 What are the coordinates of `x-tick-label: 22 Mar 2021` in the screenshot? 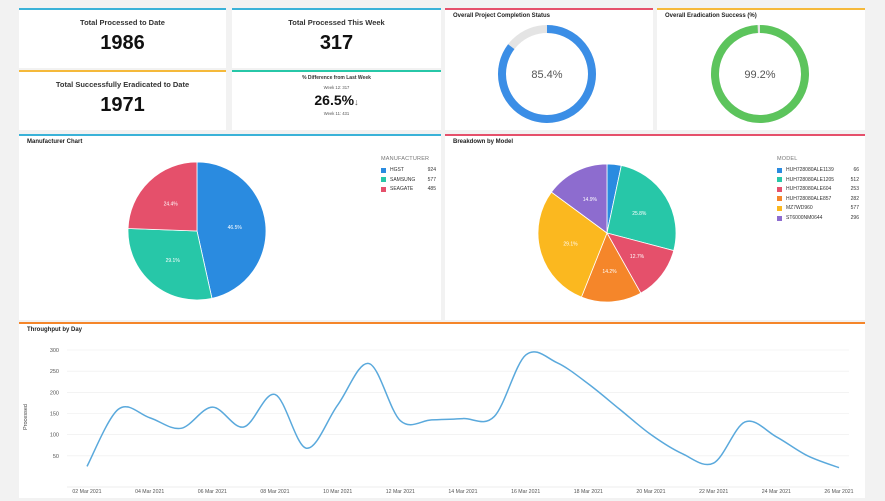 It's located at (713, 492).